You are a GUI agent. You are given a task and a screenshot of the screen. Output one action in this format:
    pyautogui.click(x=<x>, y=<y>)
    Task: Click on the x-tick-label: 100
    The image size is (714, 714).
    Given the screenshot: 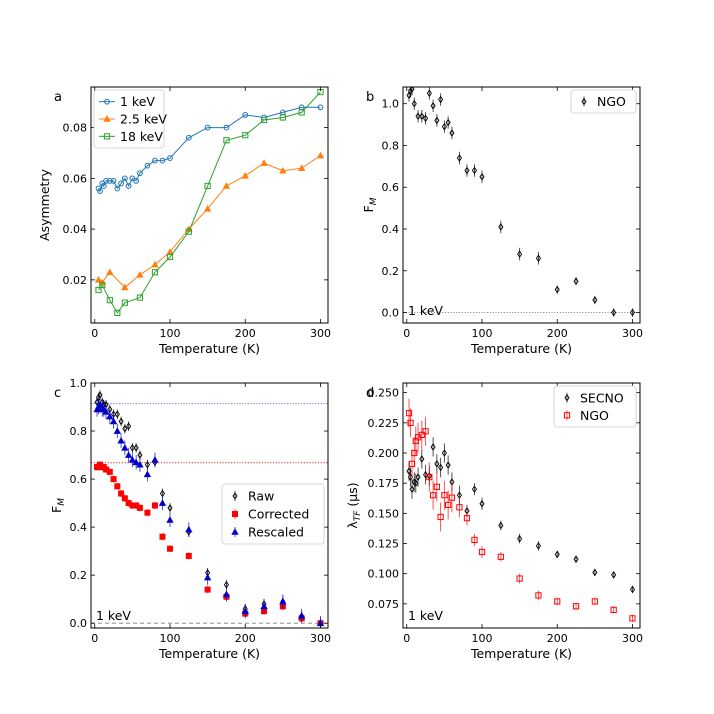 What is the action you would take?
    pyautogui.click(x=170, y=638)
    